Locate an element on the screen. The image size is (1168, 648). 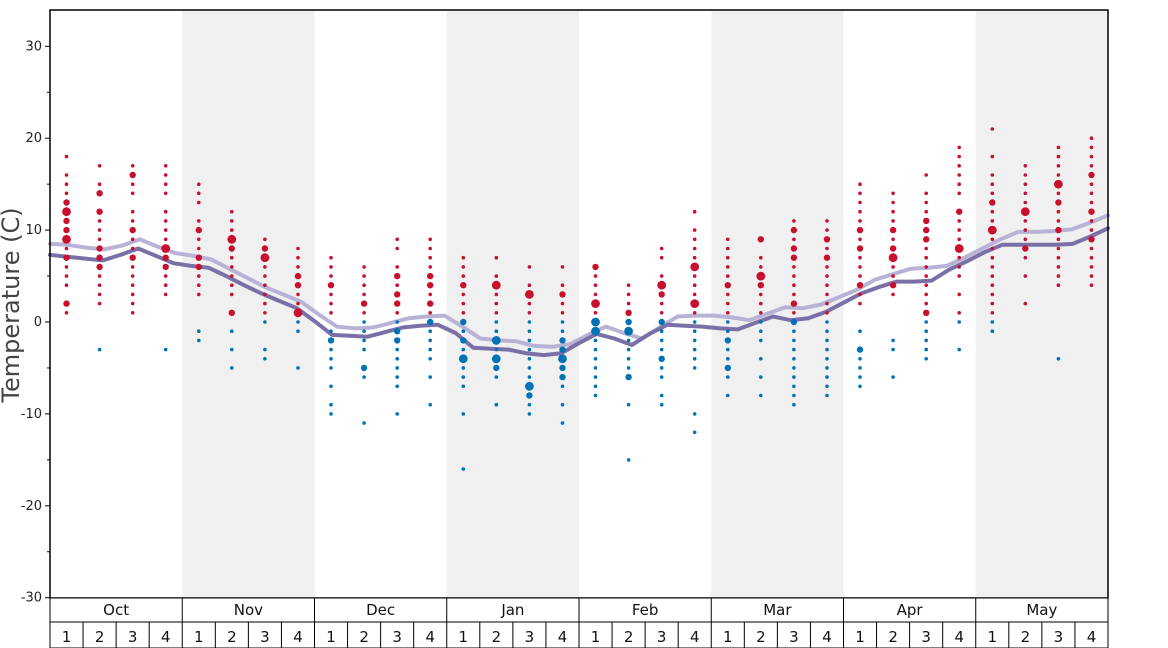
week-label: 3 is located at coordinates (265, 637).